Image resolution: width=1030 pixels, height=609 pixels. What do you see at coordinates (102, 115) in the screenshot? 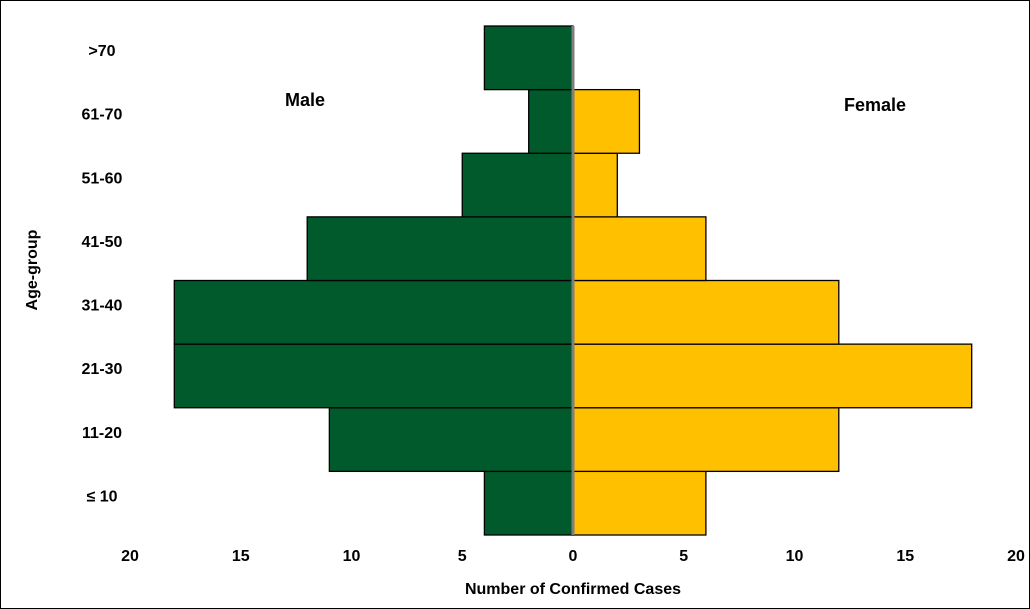
I see `y-tick-label: 61-70` at bounding box center [102, 115].